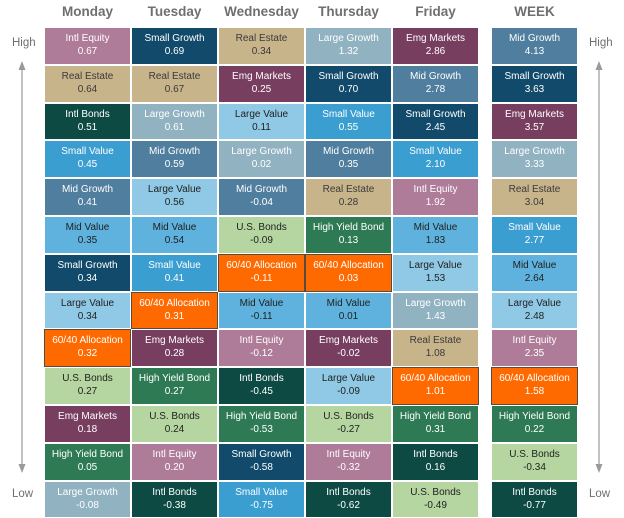  I want to click on return-value: 2.77, so click(534, 240).